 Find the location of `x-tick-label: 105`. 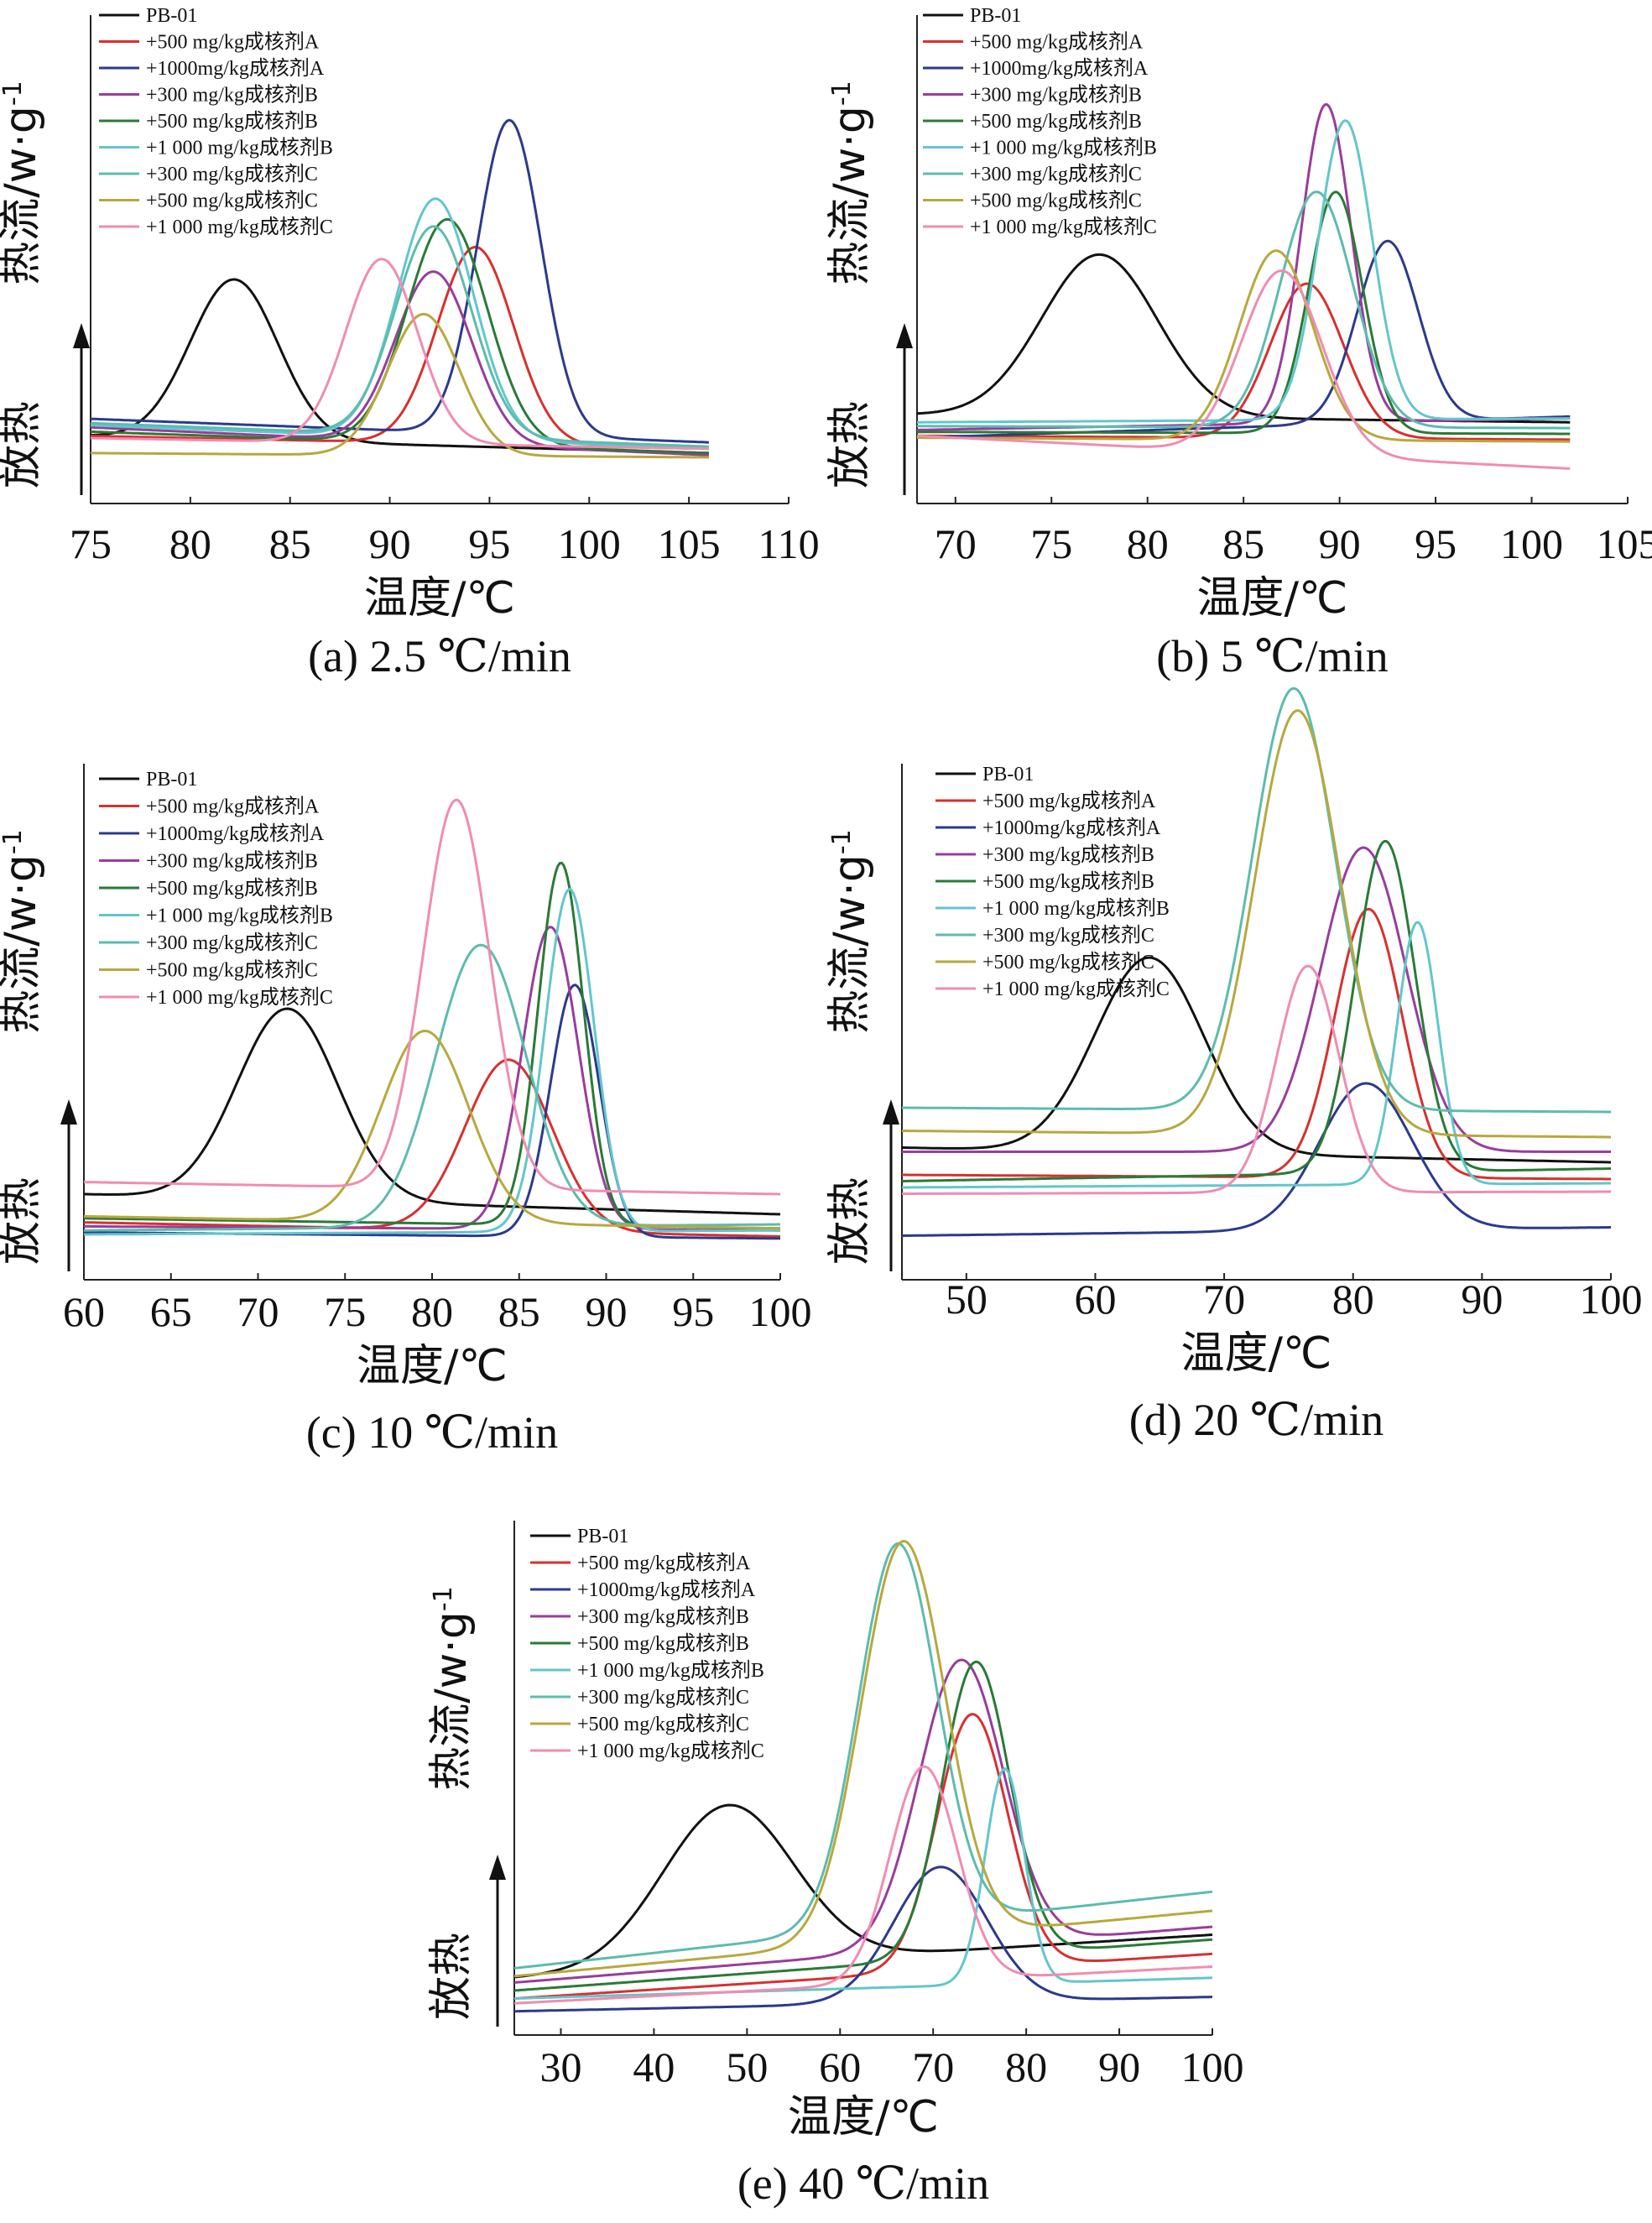

x-tick-label: 105 is located at coordinates (1624, 543).